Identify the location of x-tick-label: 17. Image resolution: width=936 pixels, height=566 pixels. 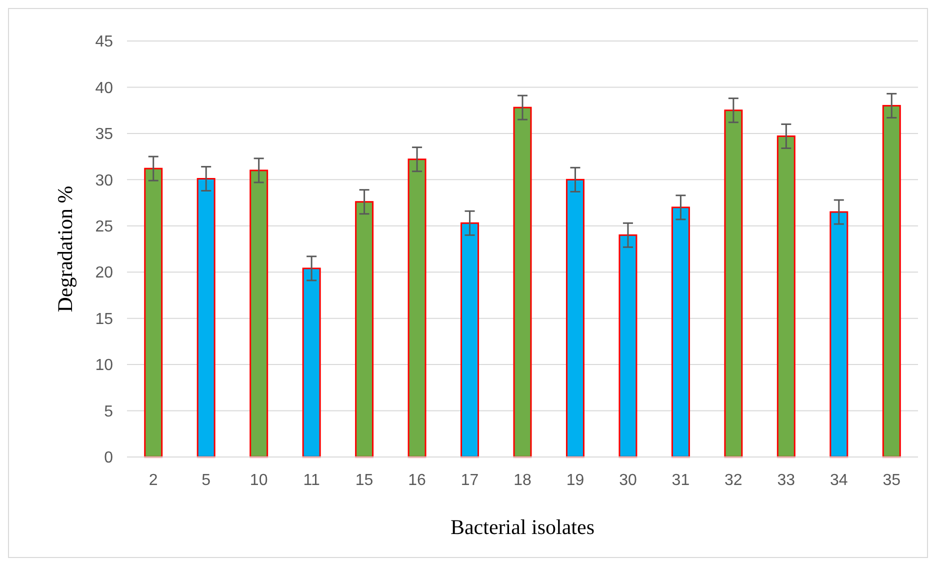
(469, 480).